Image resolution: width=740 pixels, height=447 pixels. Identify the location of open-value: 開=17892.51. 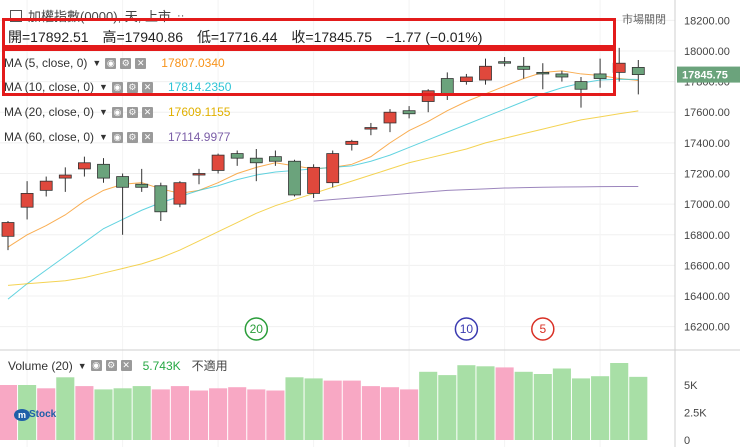
(48, 37).